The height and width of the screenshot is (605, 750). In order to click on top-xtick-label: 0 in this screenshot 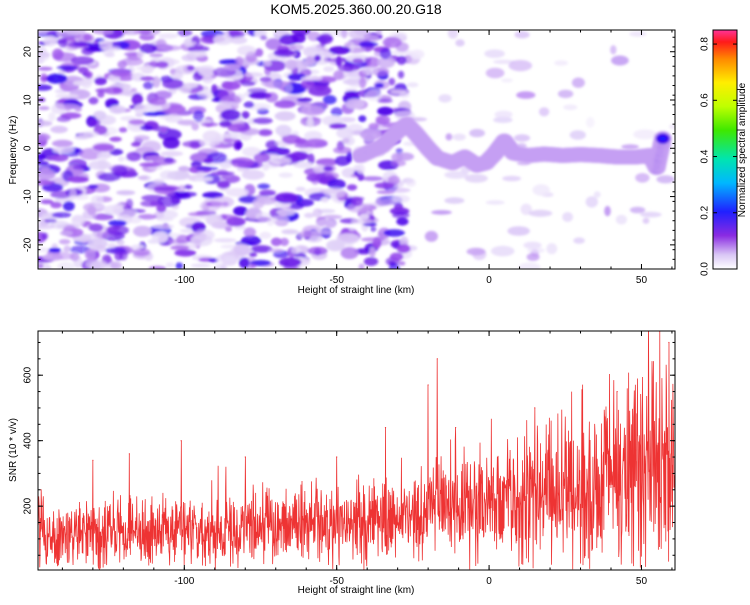, I will do `click(489, 280)`.